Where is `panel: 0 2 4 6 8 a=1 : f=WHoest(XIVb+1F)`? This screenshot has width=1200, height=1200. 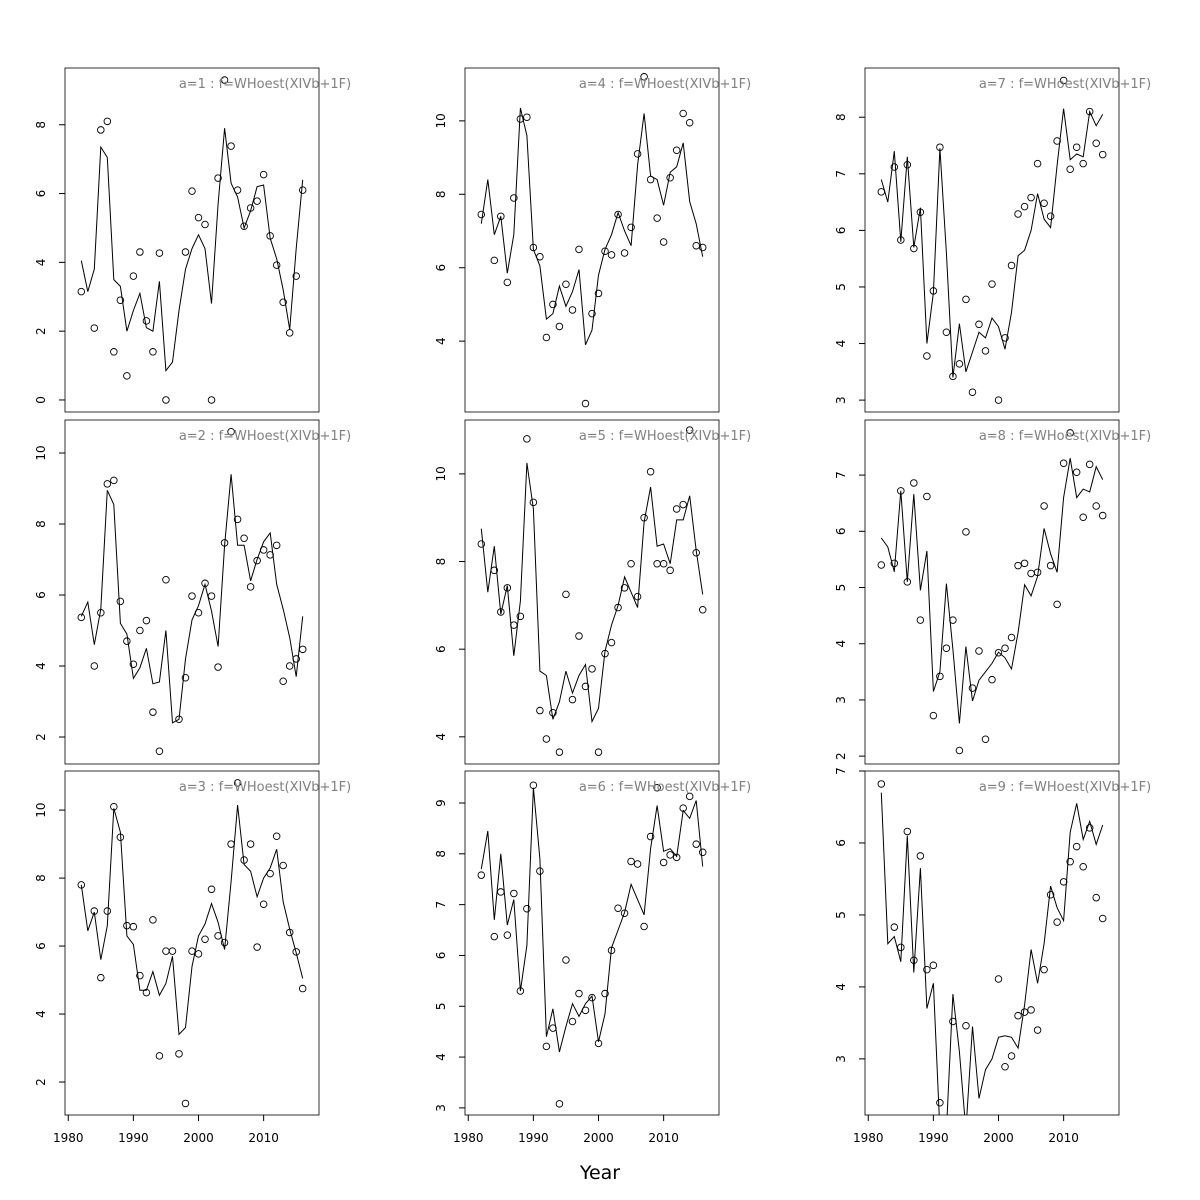 panel: 0 2 4 6 8 a=1 : f=WHoest(XIVb+1F) is located at coordinates (192, 240).